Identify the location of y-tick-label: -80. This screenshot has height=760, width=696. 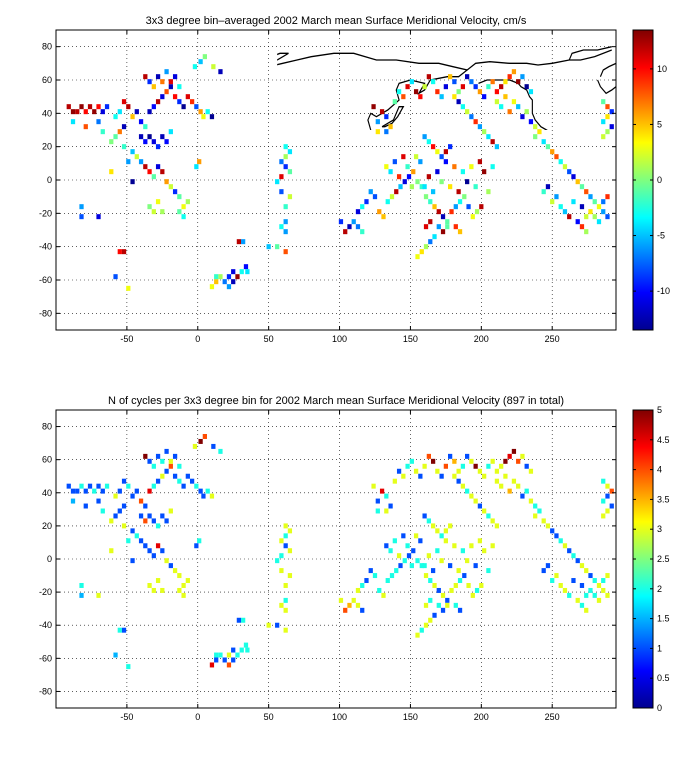
(45, 313).